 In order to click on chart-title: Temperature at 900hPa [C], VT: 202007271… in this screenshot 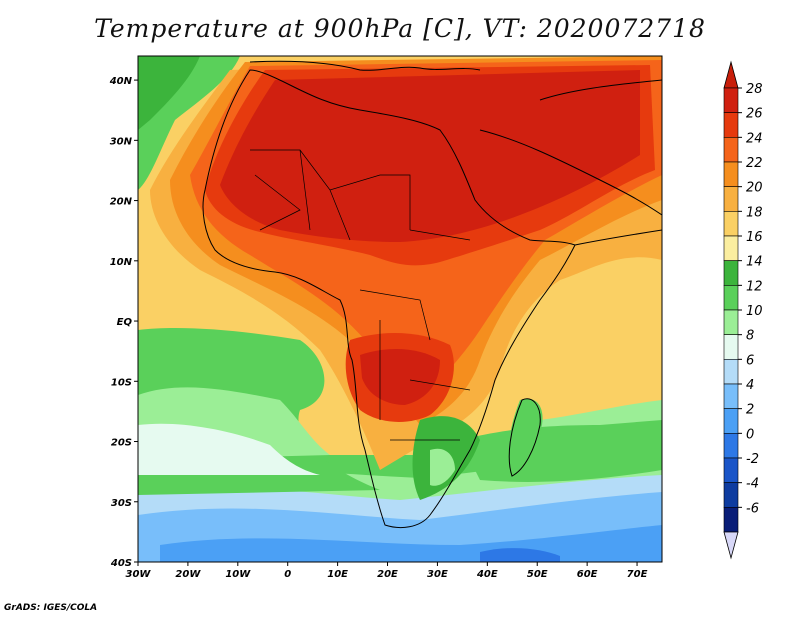, I will do `click(400, 28)`.